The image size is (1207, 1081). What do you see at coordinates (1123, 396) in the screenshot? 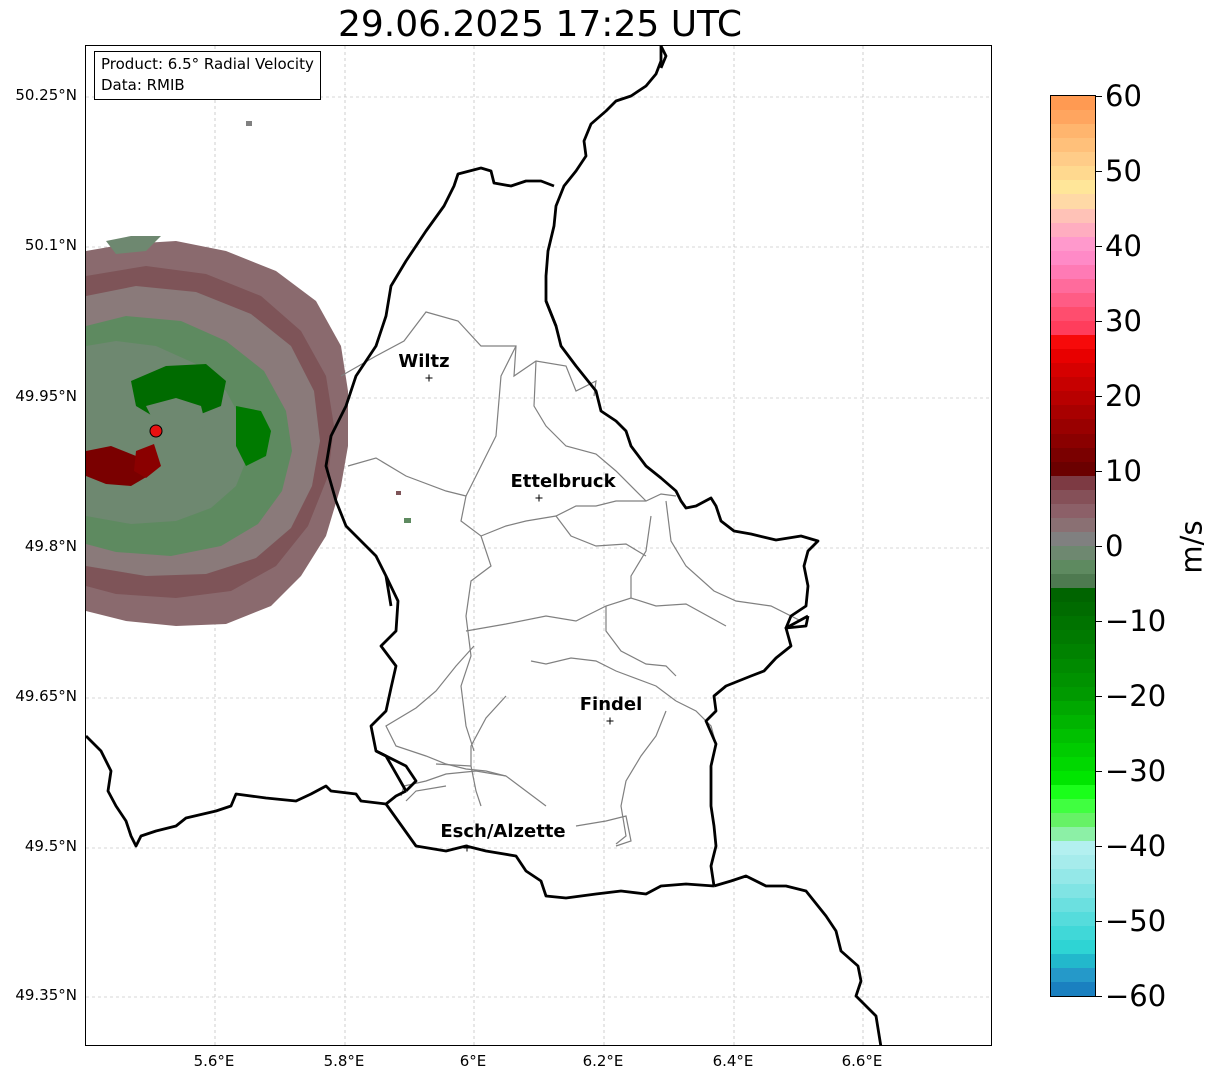
I see `colorbar-tick-label: 20` at bounding box center [1123, 396].